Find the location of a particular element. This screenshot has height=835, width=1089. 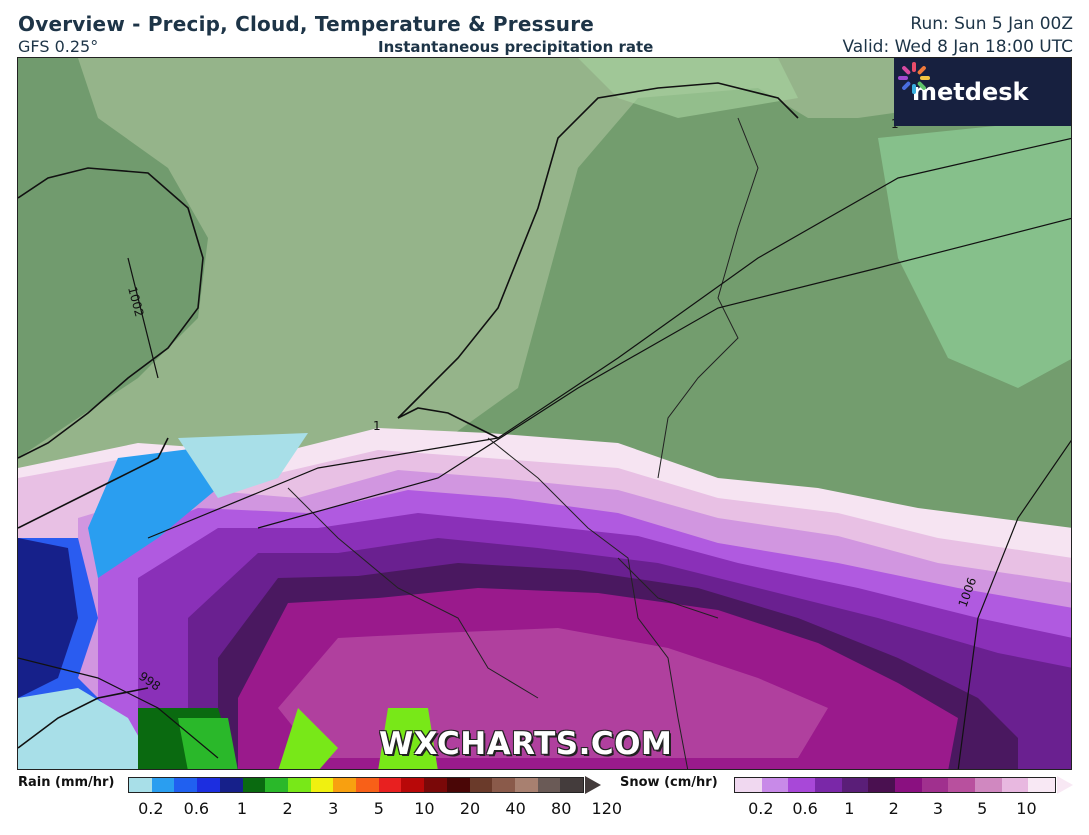

rain-tick-label: 0.6 is located at coordinates (196, 808).